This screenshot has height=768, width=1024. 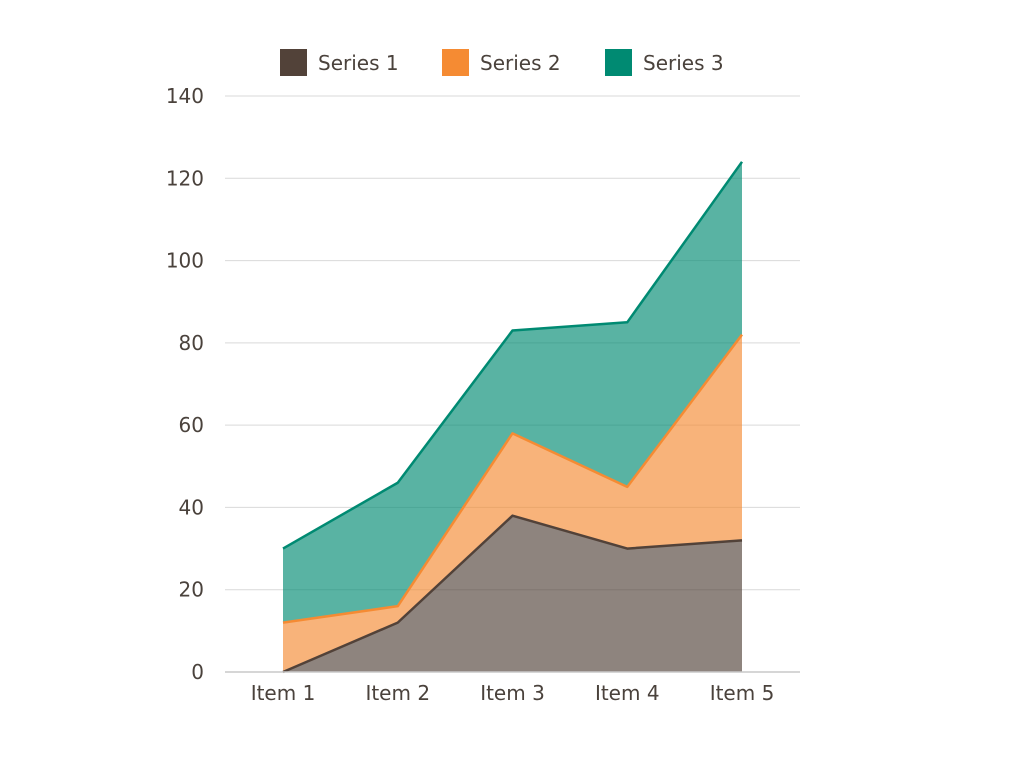 I want to click on y-tick-label: 100, so click(x=185, y=261).